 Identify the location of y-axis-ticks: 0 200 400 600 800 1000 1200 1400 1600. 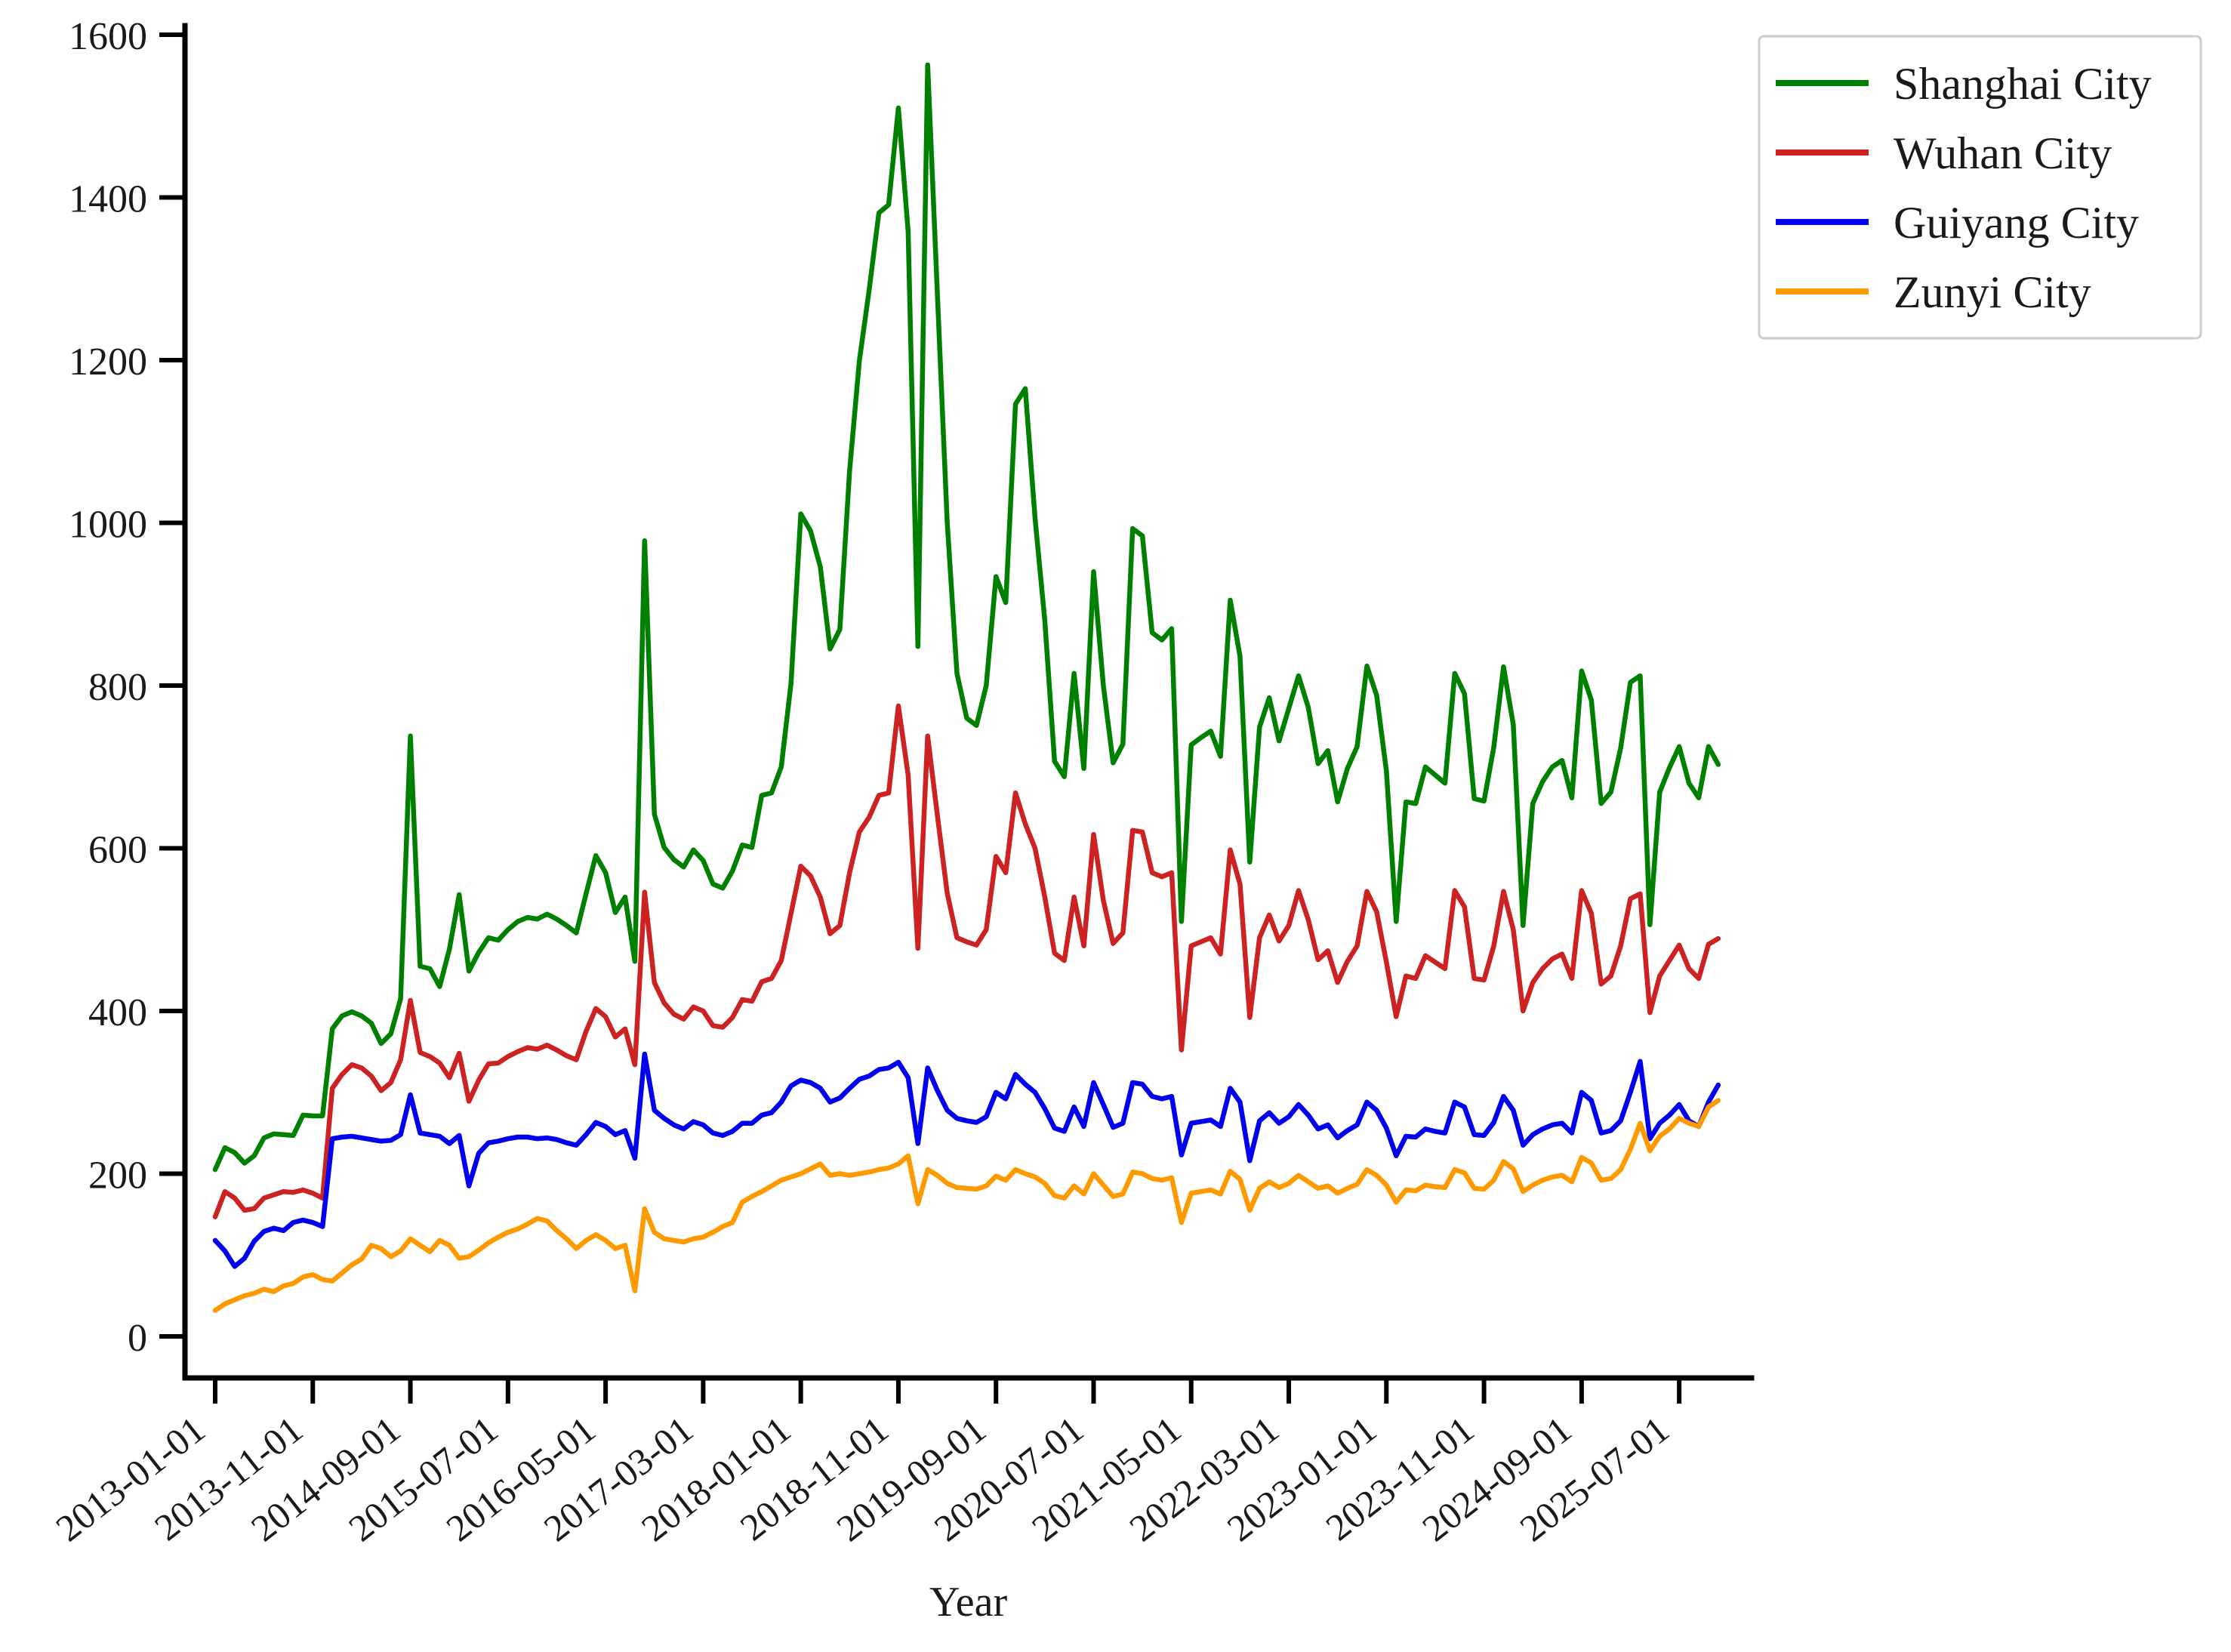
(127, 687).